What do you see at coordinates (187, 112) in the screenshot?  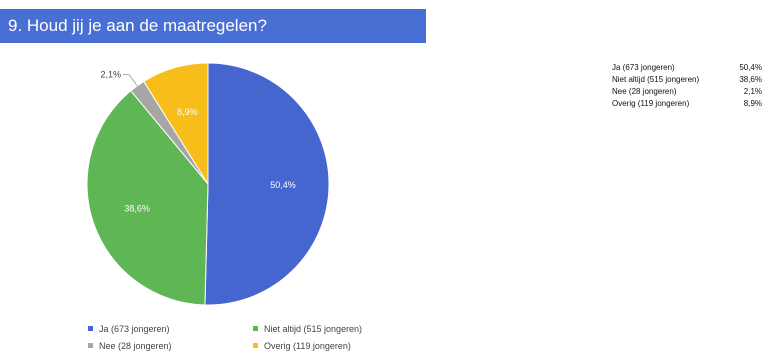 I see `slice-label-overig: 8,9%` at bounding box center [187, 112].